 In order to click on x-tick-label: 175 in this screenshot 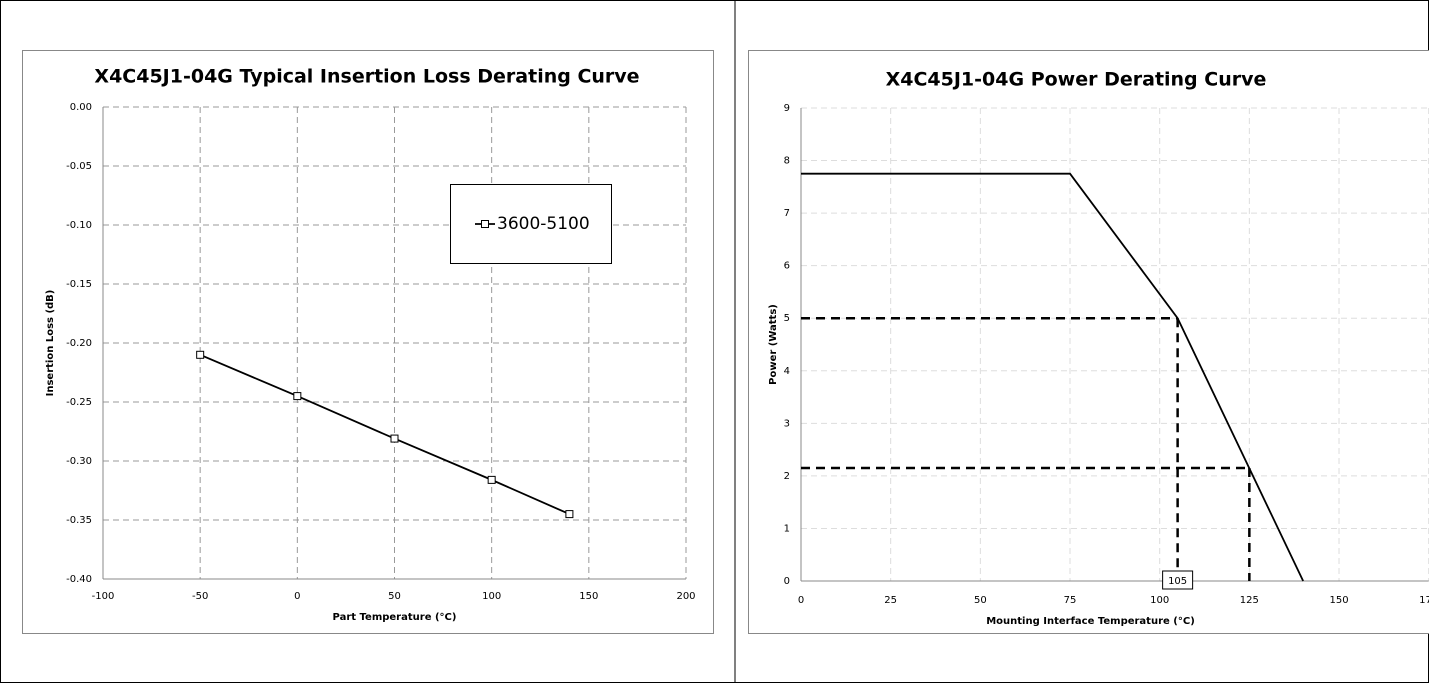, I will do `click(1424, 600)`.